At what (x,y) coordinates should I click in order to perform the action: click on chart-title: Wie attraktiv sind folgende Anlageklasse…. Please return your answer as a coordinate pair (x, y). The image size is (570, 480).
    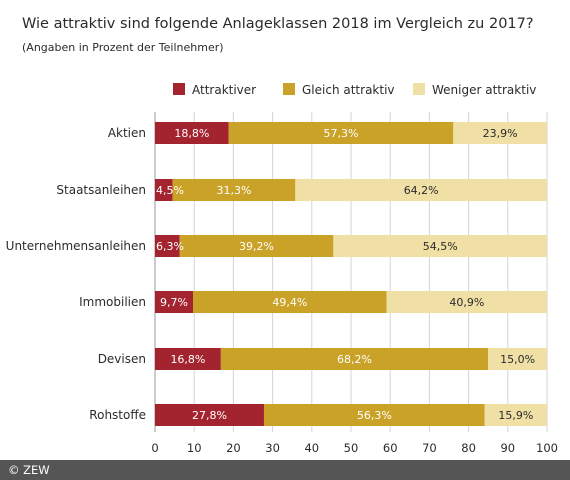
    Looking at the image, I should click on (278, 24).